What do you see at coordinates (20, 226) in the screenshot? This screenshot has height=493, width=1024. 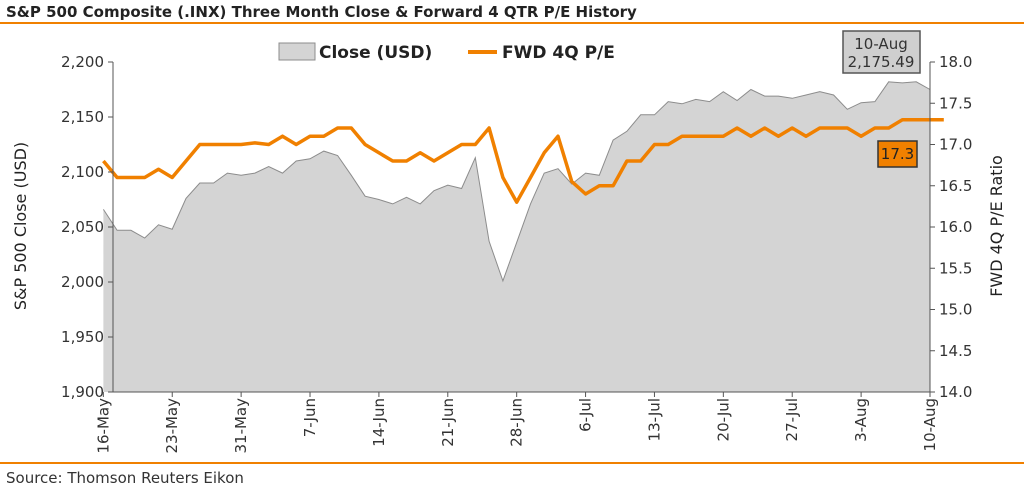 I see `y-axis-title: S&P 500 Close (USD)` at bounding box center [20, 226].